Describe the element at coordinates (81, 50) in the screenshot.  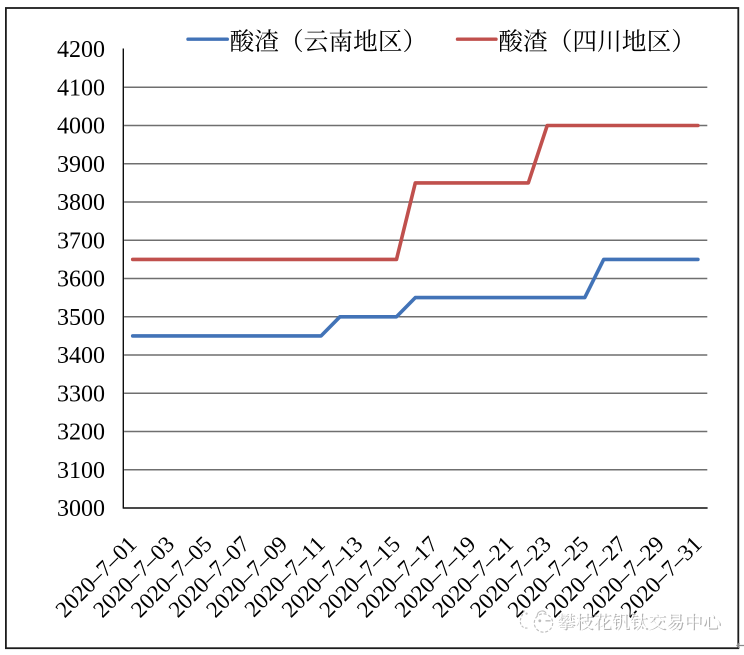
I see `svg-text: 4200` at that location.